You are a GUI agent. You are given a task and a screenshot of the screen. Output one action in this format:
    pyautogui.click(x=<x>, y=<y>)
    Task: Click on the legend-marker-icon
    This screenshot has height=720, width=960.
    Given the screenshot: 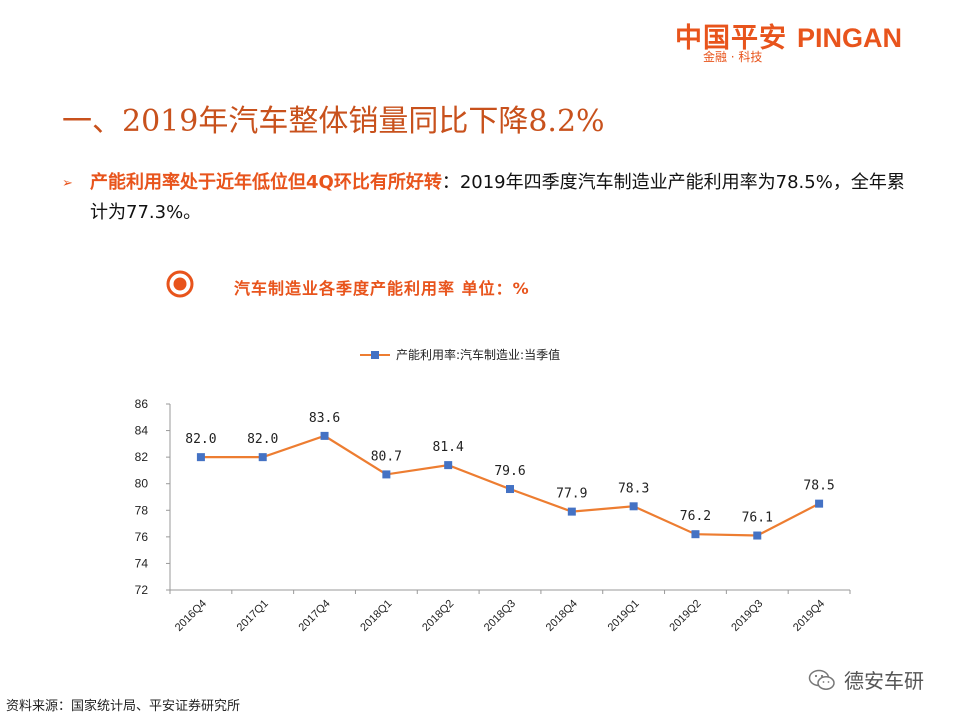 What is the action you would take?
    pyautogui.click(x=375, y=354)
    